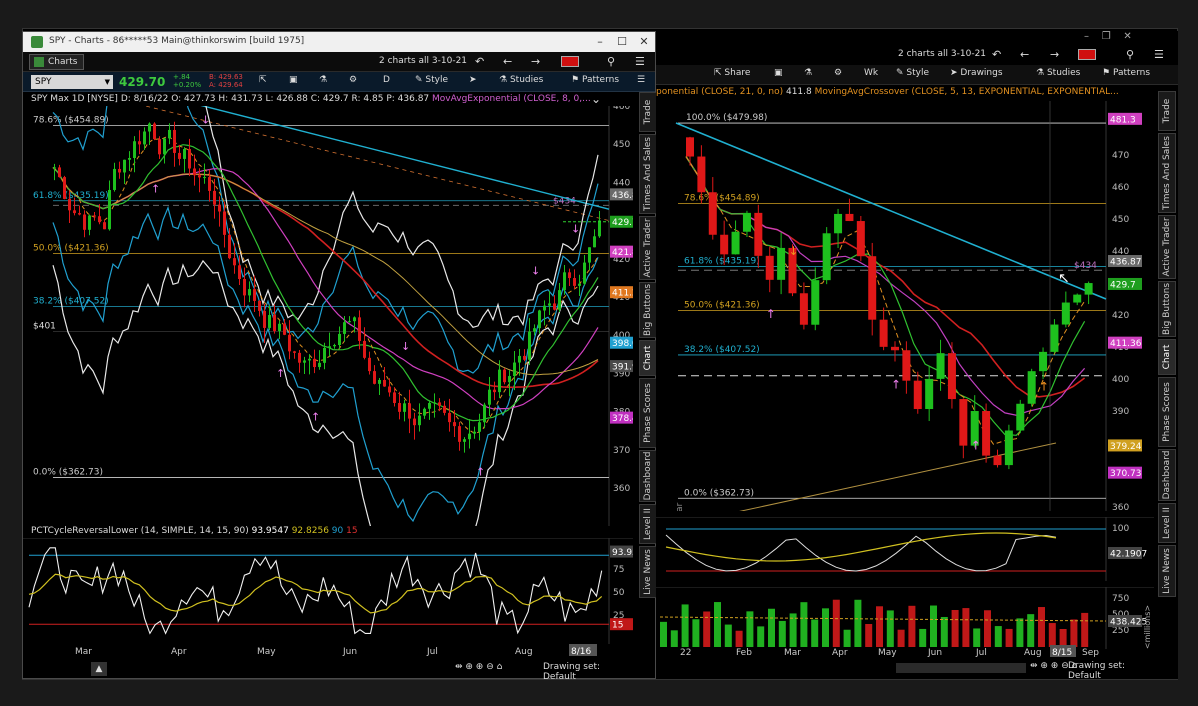 The width and height of the screenshot is (1198, 706). What do you see at coordinates (722, 261) in the screenshot?
I see `fib-label: 61.8% ($435.19)` at bounding box center [722, 261].